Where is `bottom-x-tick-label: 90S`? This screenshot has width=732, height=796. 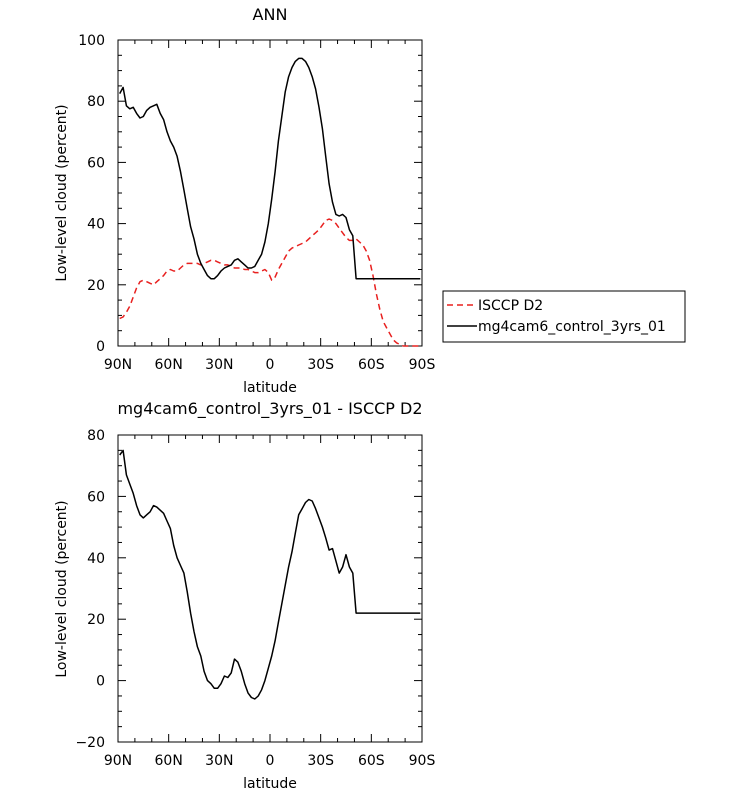 bottom-x-tick-label: 90S is located at coordinates (422, 761).